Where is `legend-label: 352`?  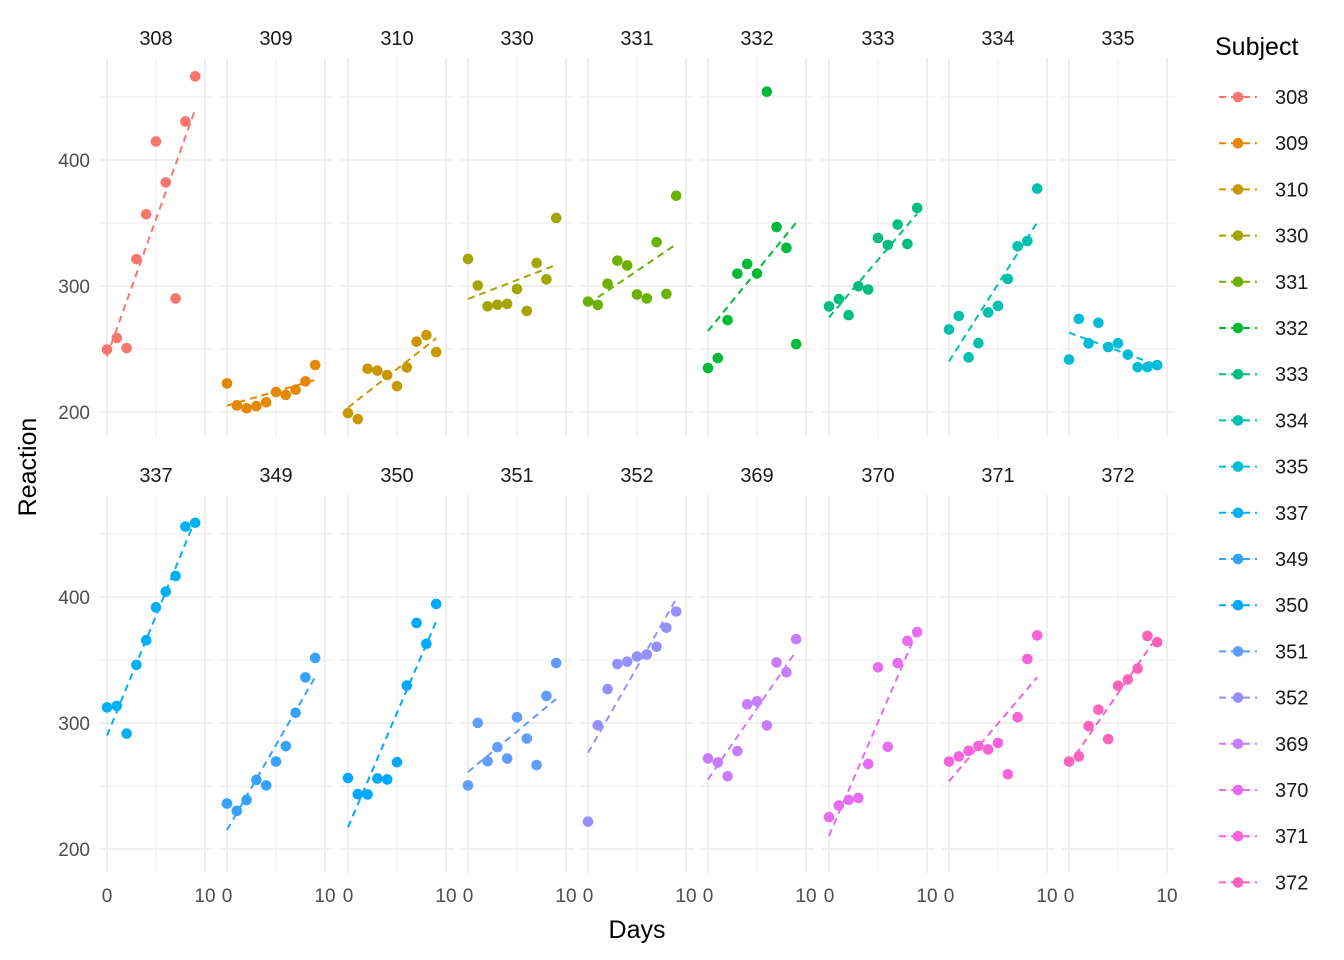 legend-label: 352 is located at coordinates (1291, 699).